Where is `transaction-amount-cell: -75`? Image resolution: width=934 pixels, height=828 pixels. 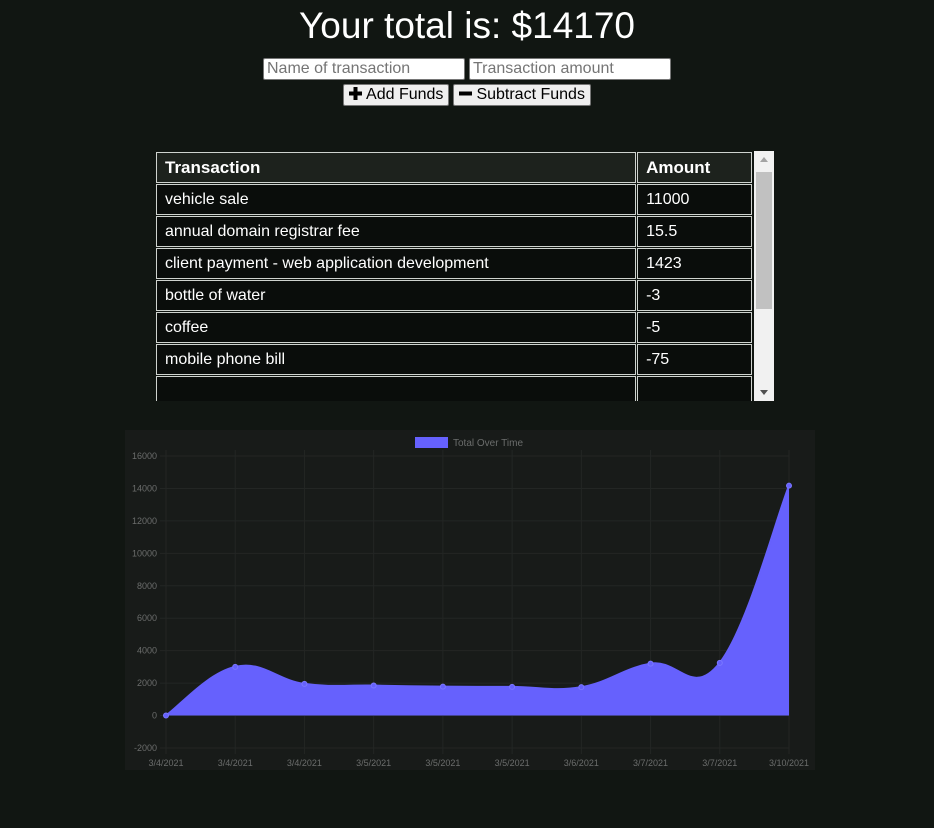
transaction-amount-cell: -75 is located at coordinates (694, 359).